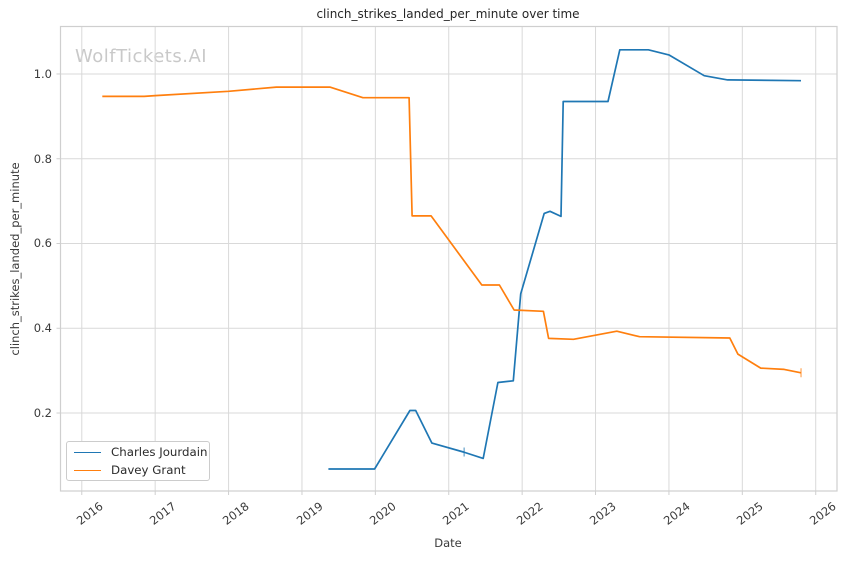 The width and height of the screenshot is (844, 561). I want to click on legend-item-charles-jourdain: Charles Jourdain, so click(138, 452).